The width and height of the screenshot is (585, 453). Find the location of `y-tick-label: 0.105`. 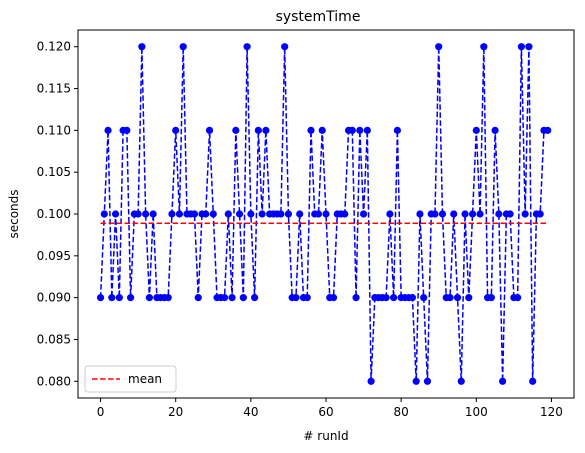

y-tick-label: 0.105 is located at coordinates (54, 172).